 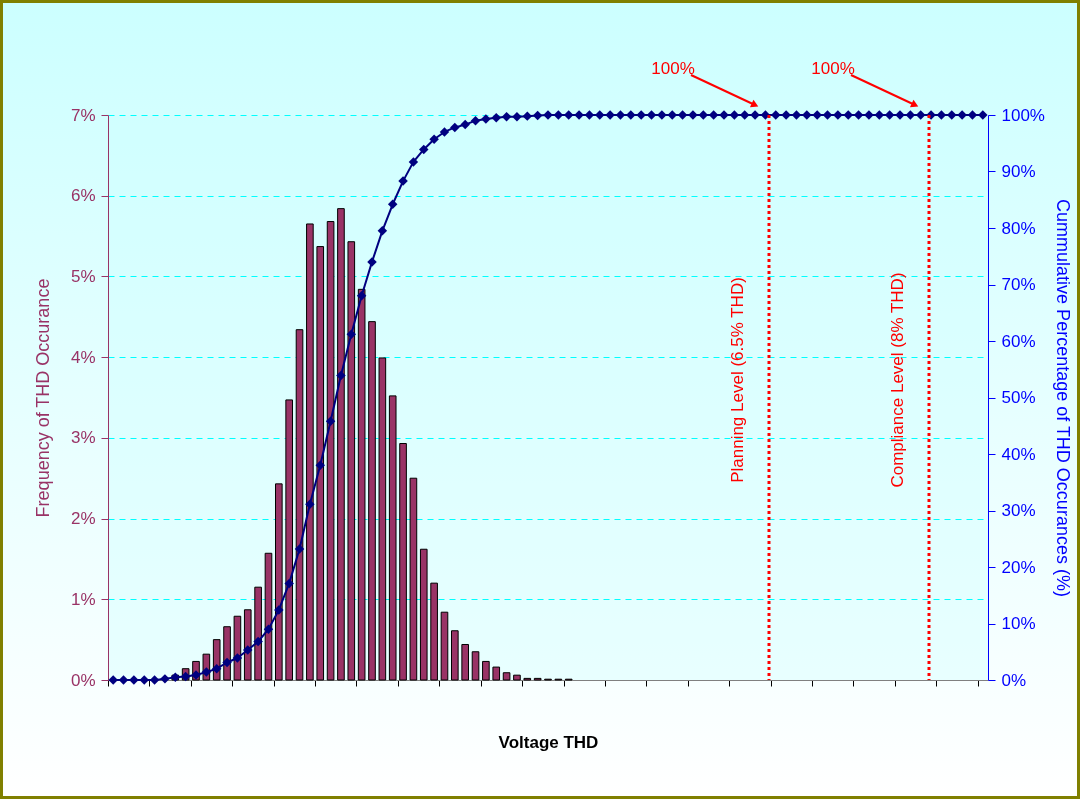 I want to click on y-tick-label: 7%, so click(x=83, y=115).